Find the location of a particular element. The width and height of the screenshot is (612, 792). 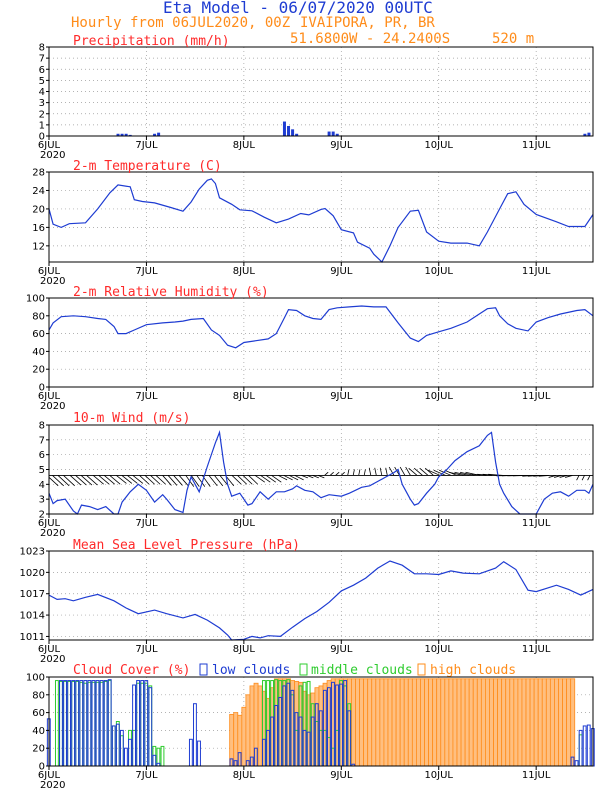

mslp-xtick-label: 10JUL is located at coordinates (438, 649).